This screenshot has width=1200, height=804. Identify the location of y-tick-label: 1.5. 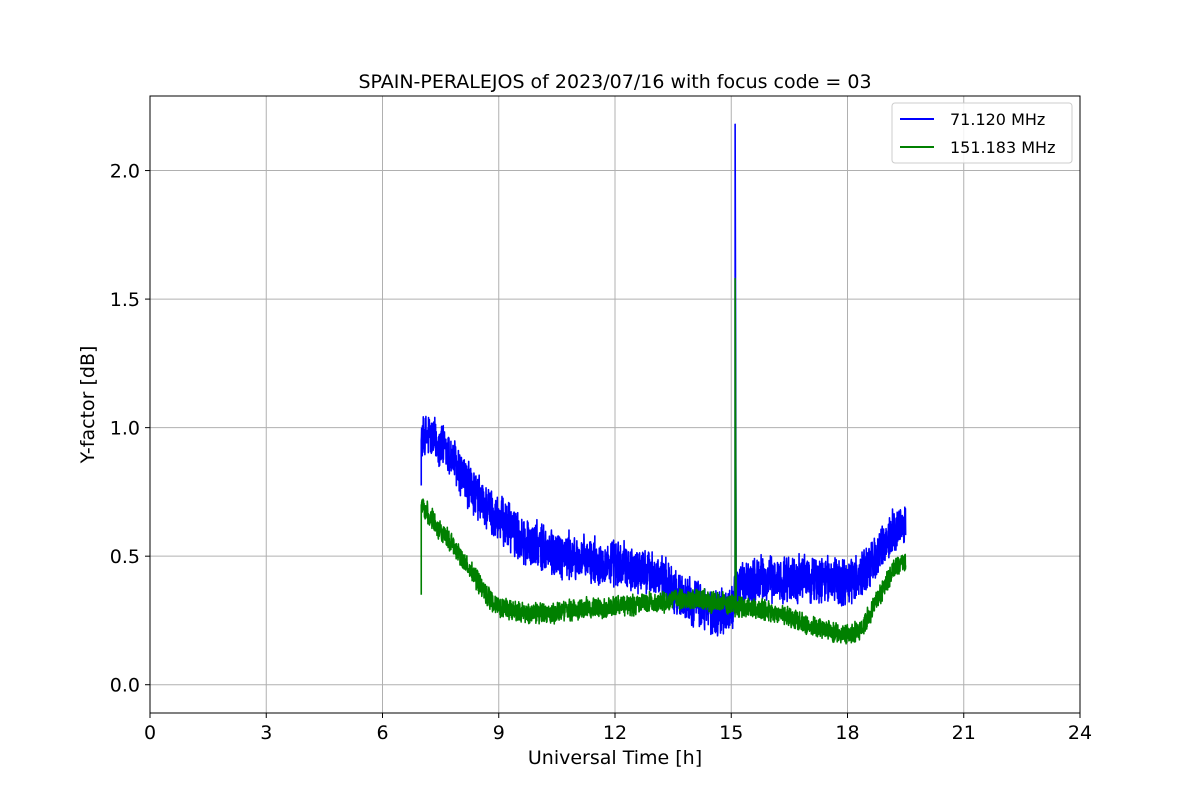
(125, 300).